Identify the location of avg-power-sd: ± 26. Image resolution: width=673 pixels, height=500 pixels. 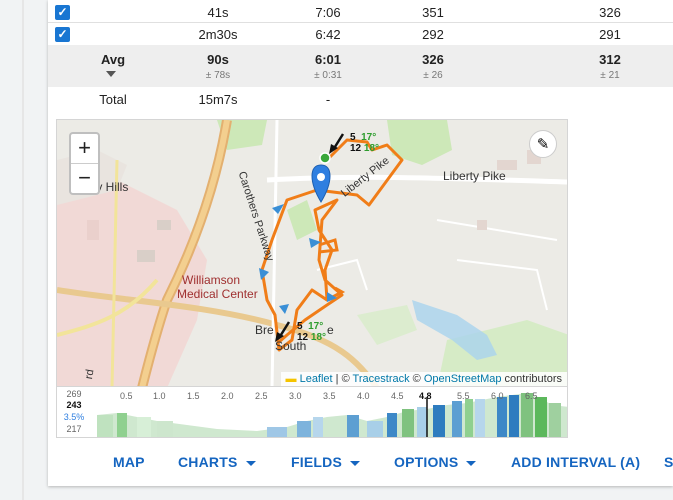
(433, 75).